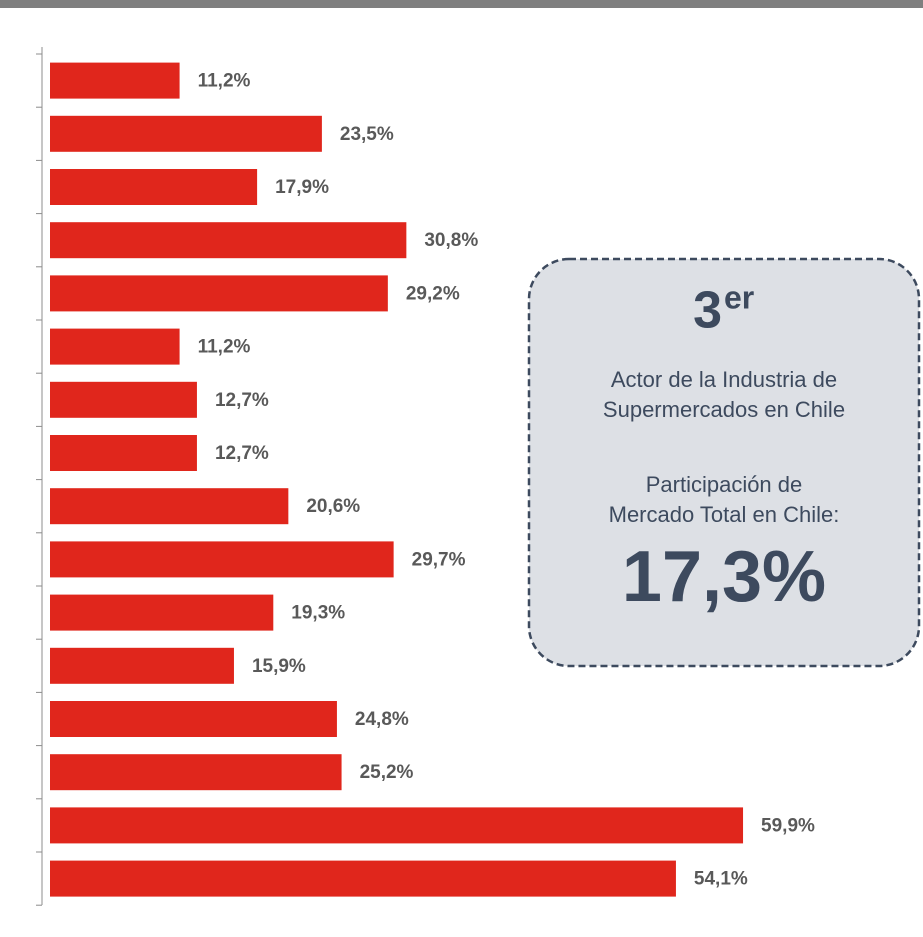  Describe the element at coordinates (724, 379) in the screenshot. I see `info-line: Actor de la Industria de` at that location.